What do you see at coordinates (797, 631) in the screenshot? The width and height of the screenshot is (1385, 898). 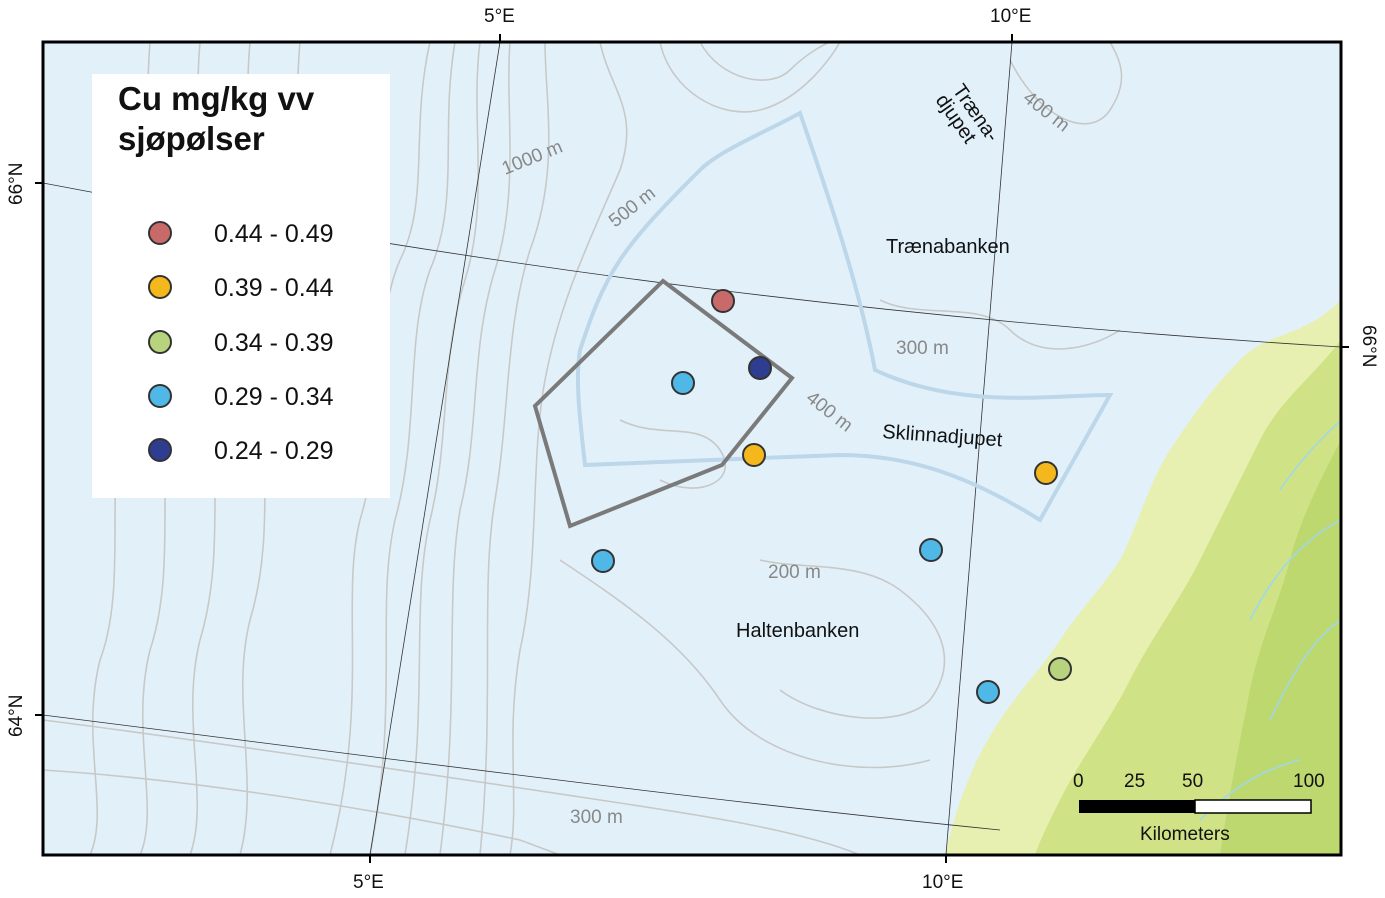 I see `place-haltenbanken: Haltenbanken` at bounding box center [797, 631].